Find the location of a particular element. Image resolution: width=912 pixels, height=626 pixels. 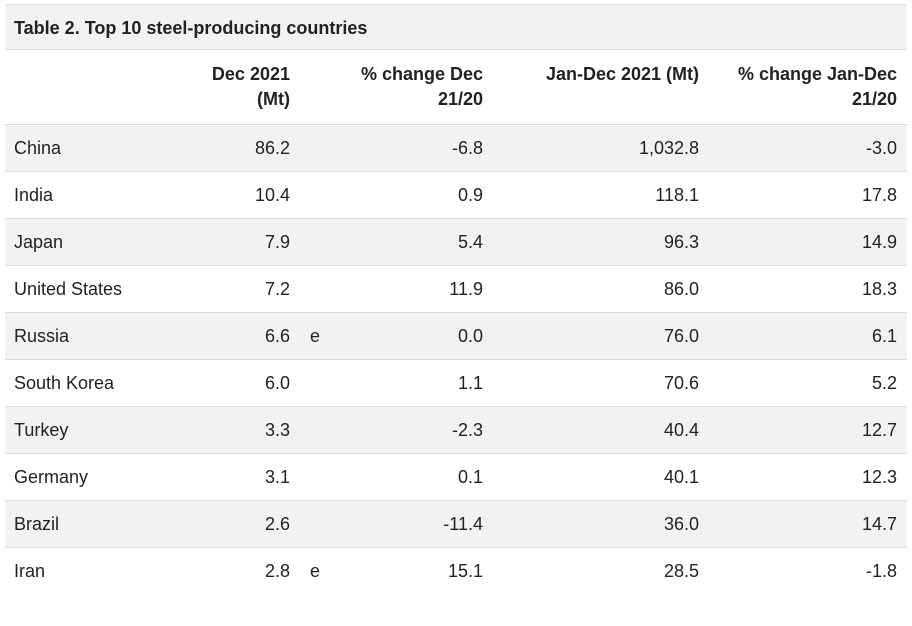

cell-country: Iran is located at coordinates (30, 571).